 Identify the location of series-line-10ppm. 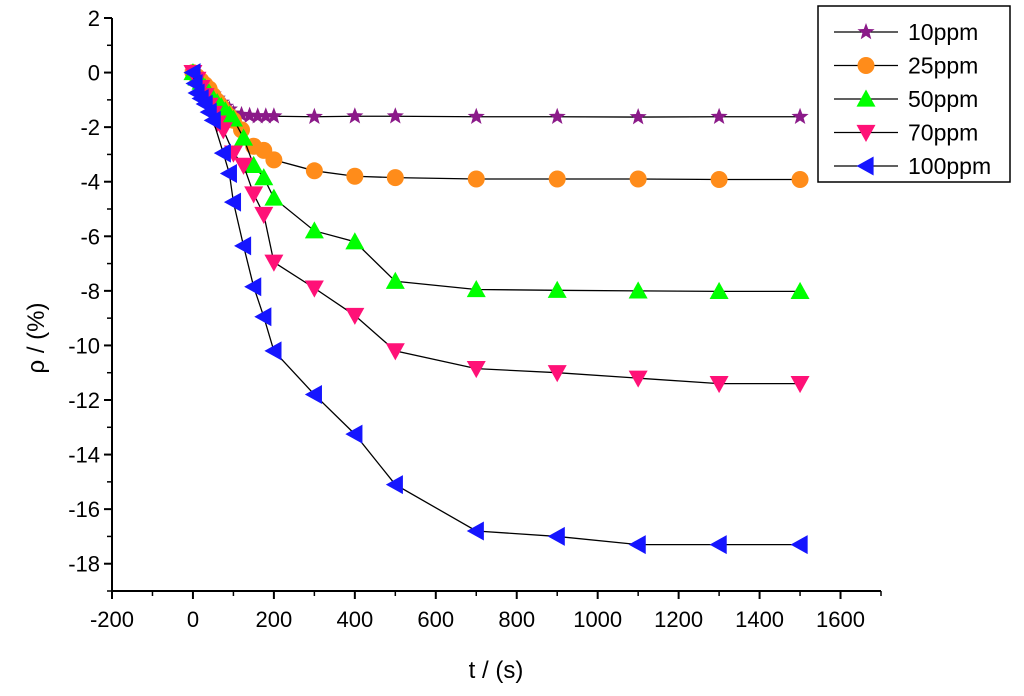
(496, 95).